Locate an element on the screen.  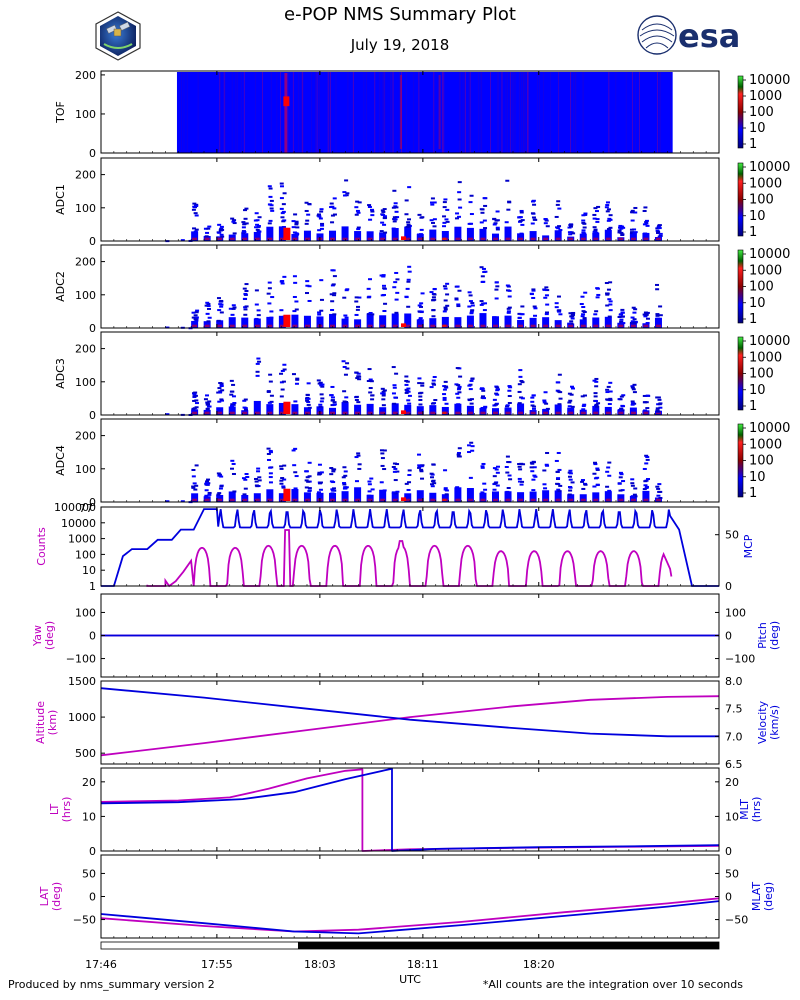
tof-hot-column is located at coordinates (286, 113).